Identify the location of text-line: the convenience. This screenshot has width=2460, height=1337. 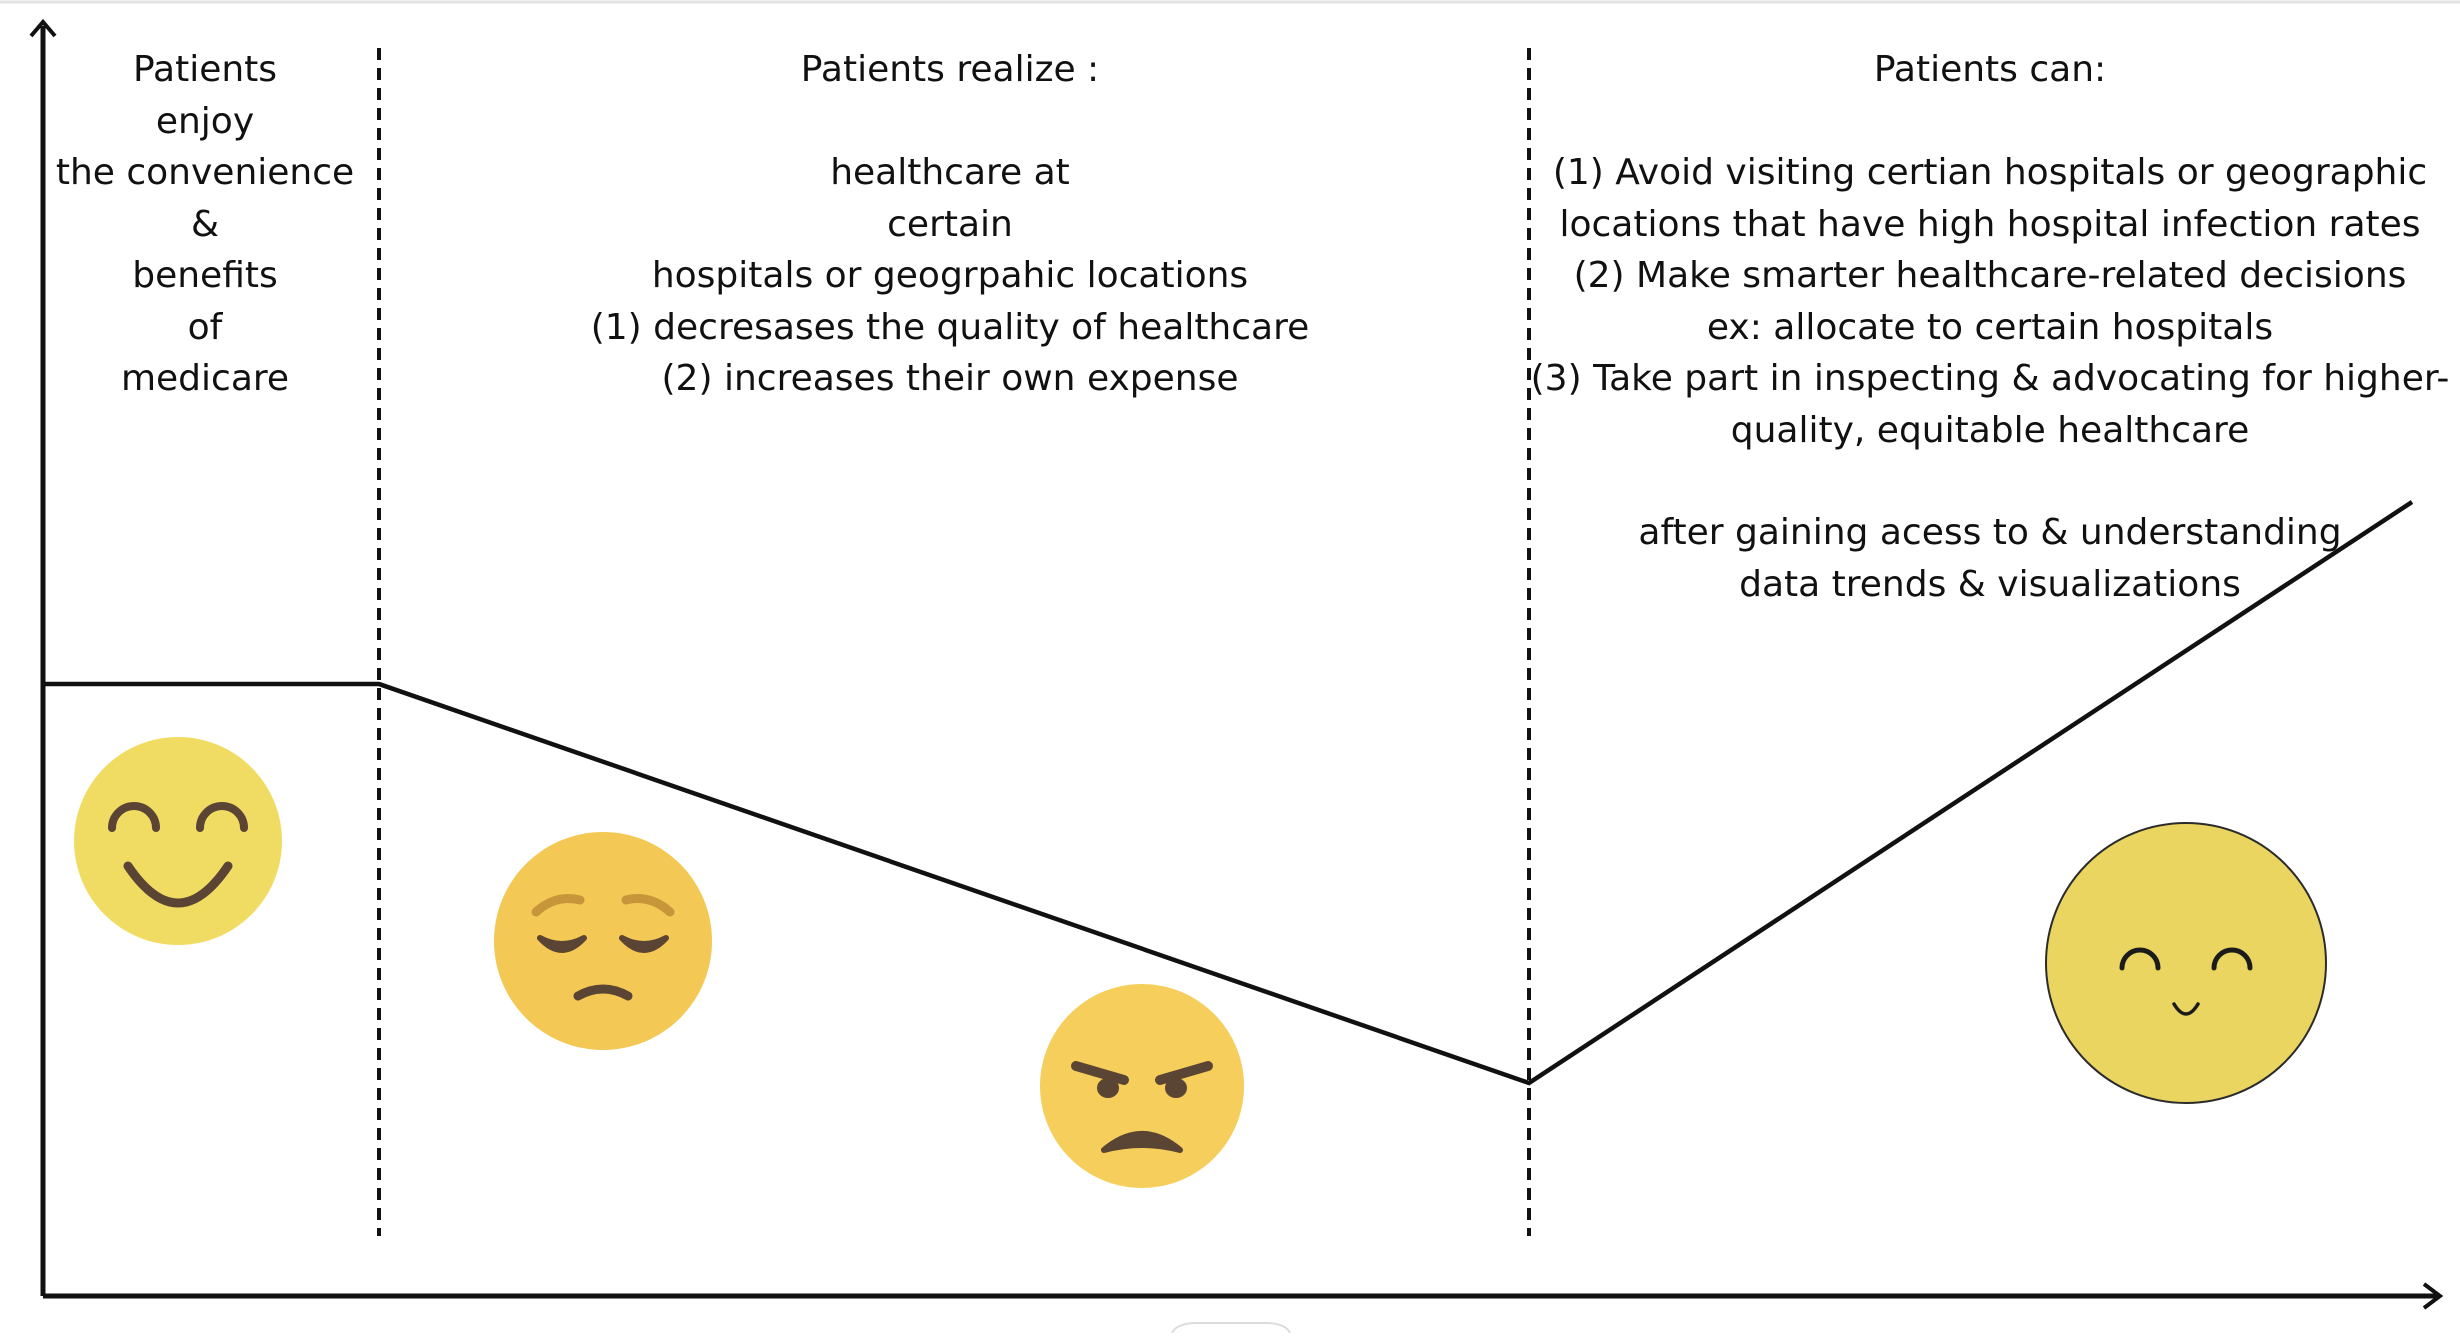
(205, 172).